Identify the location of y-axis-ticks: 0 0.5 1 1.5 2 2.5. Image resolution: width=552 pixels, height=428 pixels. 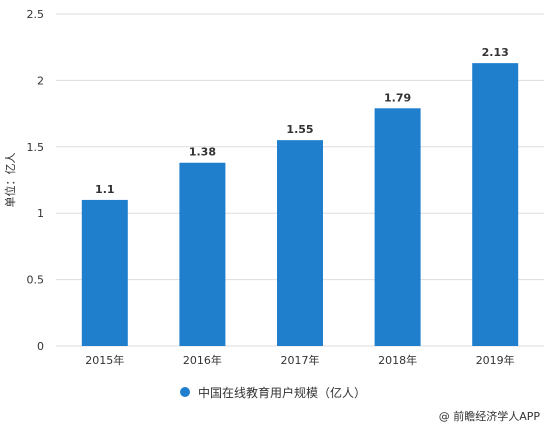
(36, 180).